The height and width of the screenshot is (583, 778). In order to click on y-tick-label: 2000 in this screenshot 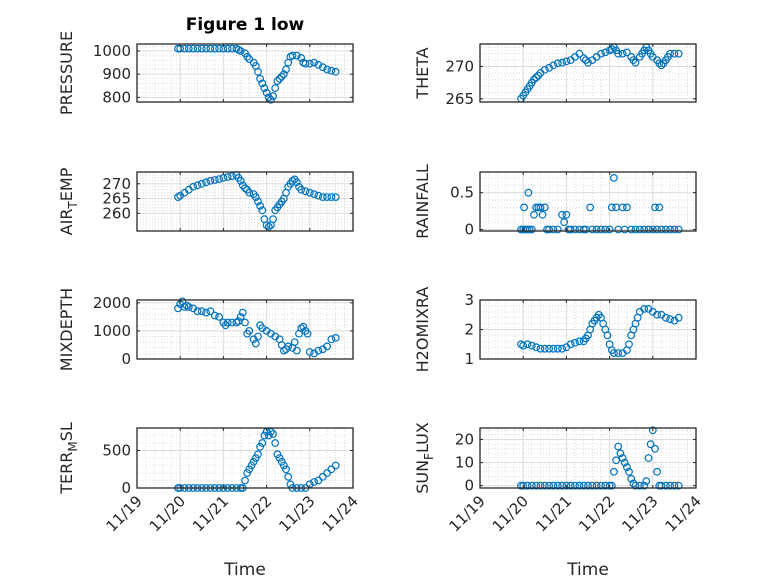, I will do `click(112, 303)`.